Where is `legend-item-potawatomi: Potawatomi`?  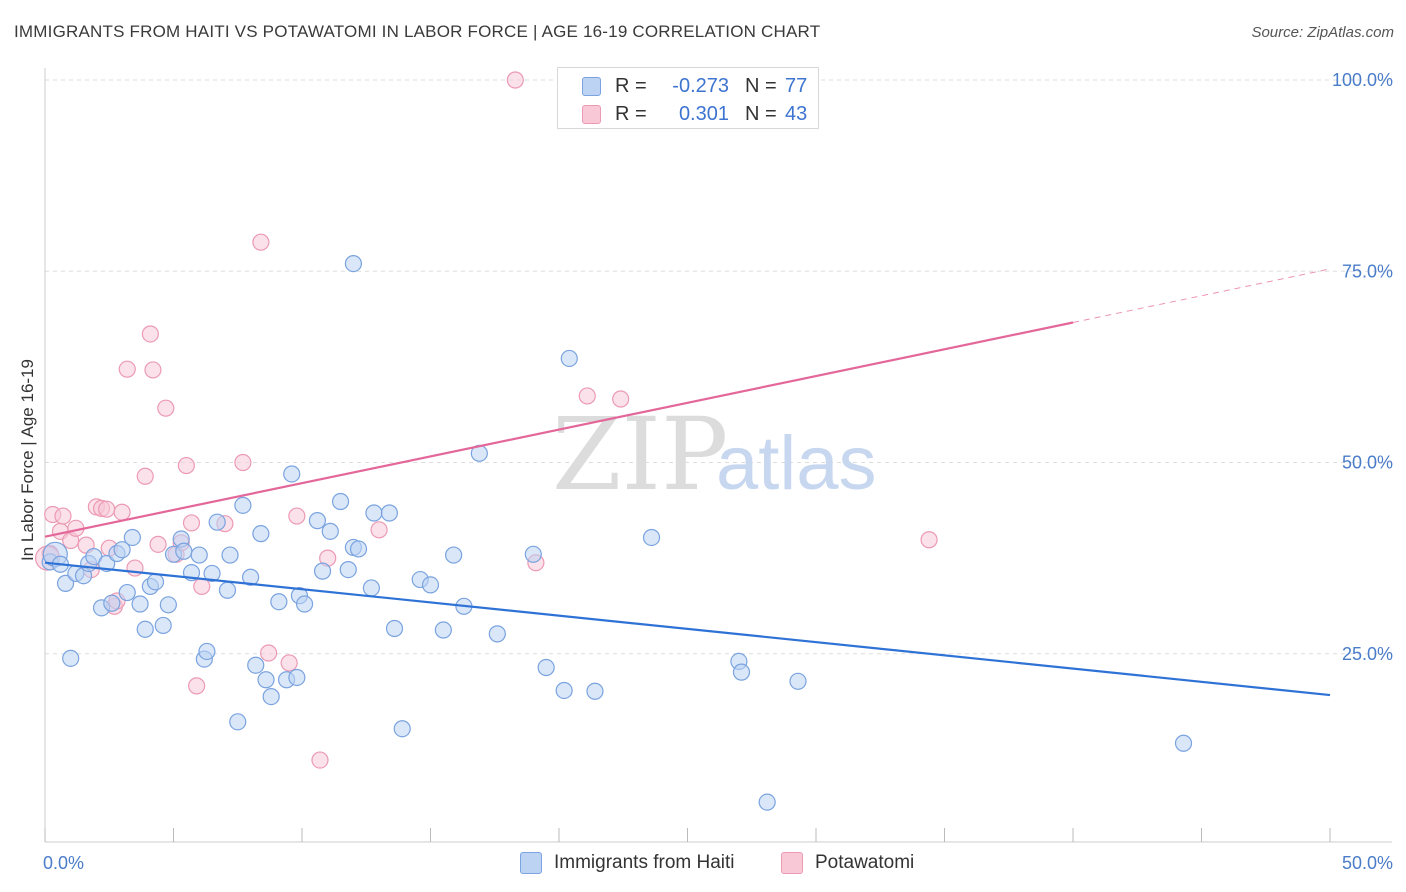 legend-item-potawatomi: Potawatomi is located at coordinates (847, 863).